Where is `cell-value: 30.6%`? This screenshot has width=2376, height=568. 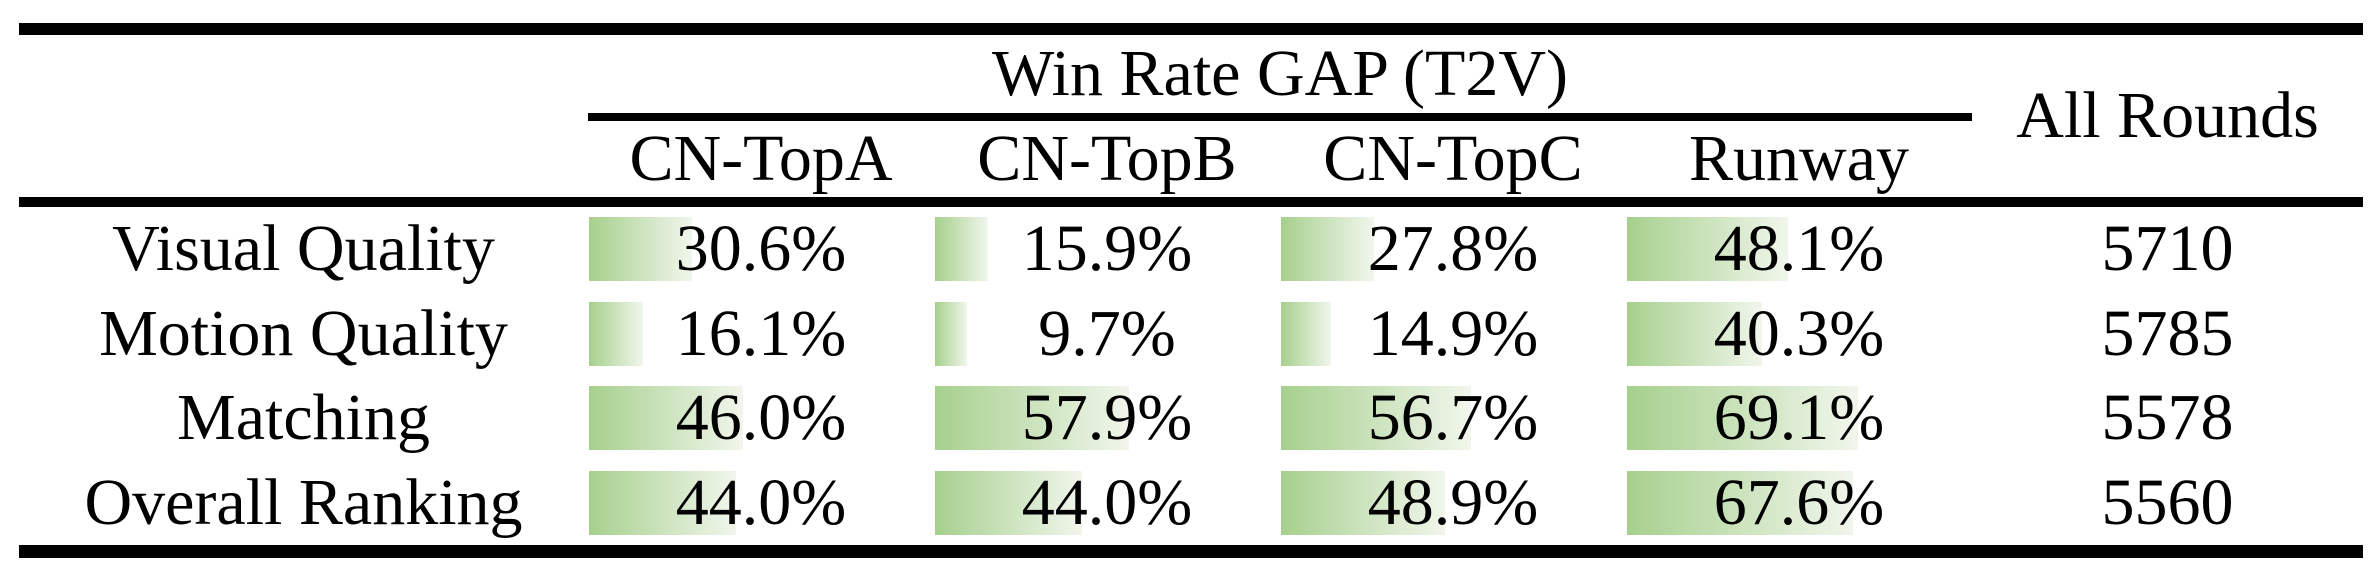 cell-value: 30.6% is located at coordinates (761, 249).